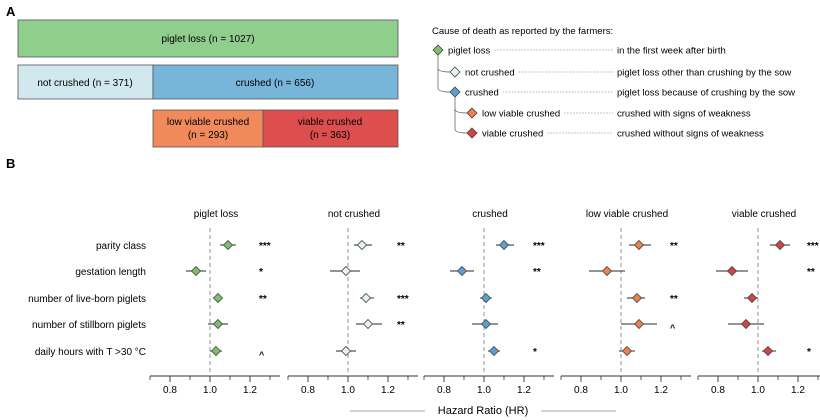 Image resolution: width=820 pixels, height=420 pixels. I want to click on significance-1-3: **, so click(401, 325).